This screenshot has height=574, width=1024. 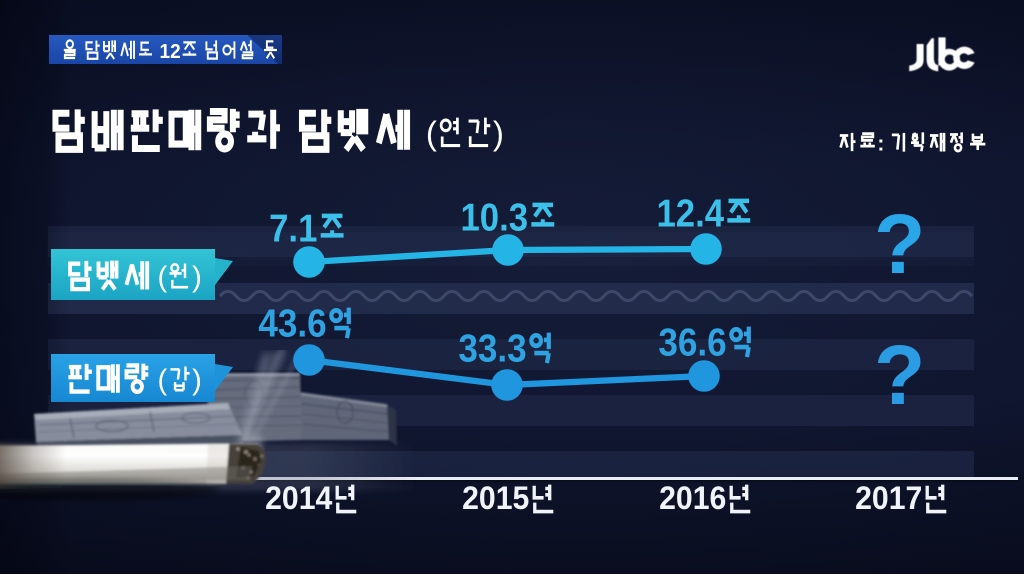 What do you see at coordinates (298, 498) in the screenshot?
I see `svg-text: 2014` at bounding box center [298, 498].